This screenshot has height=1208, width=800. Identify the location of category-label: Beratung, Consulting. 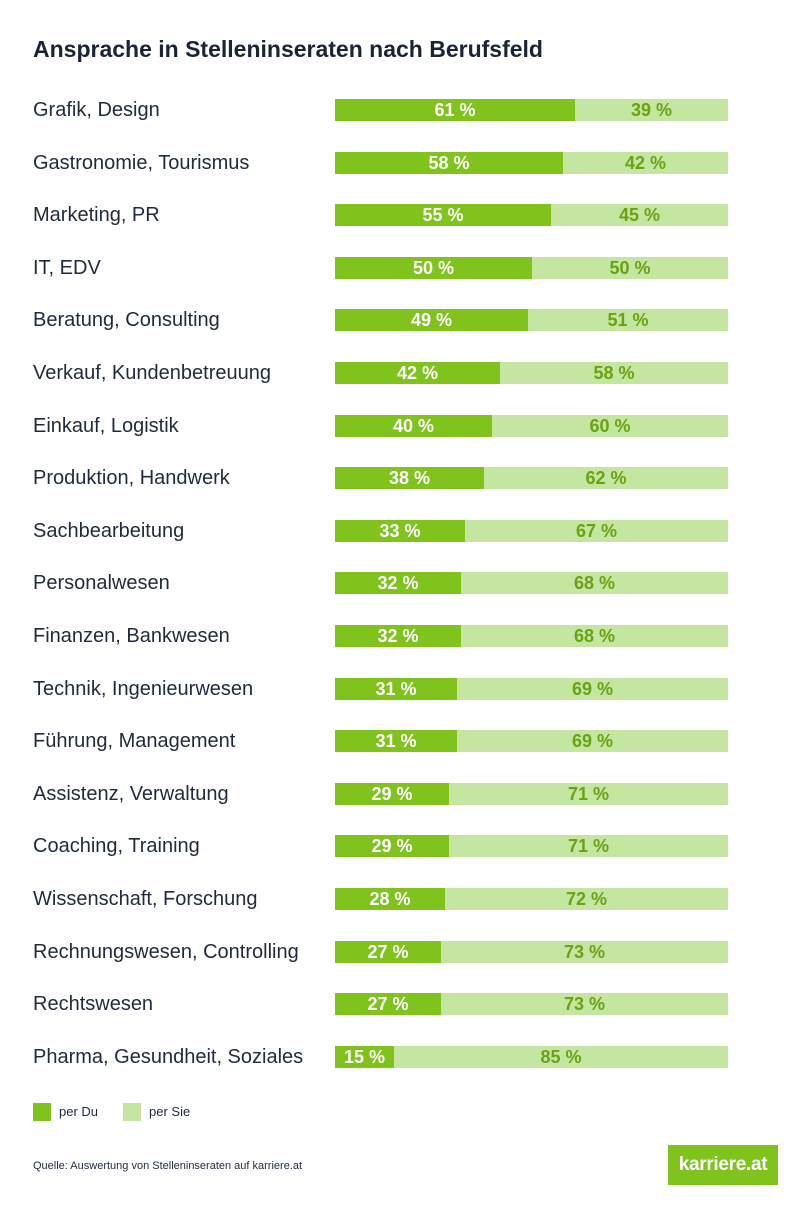
(126, 320).